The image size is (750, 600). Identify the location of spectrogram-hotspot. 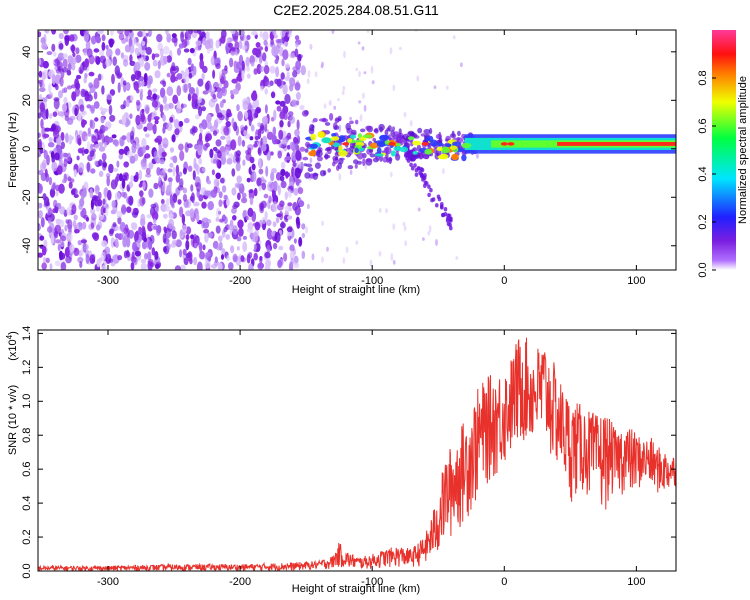
(504, 144).